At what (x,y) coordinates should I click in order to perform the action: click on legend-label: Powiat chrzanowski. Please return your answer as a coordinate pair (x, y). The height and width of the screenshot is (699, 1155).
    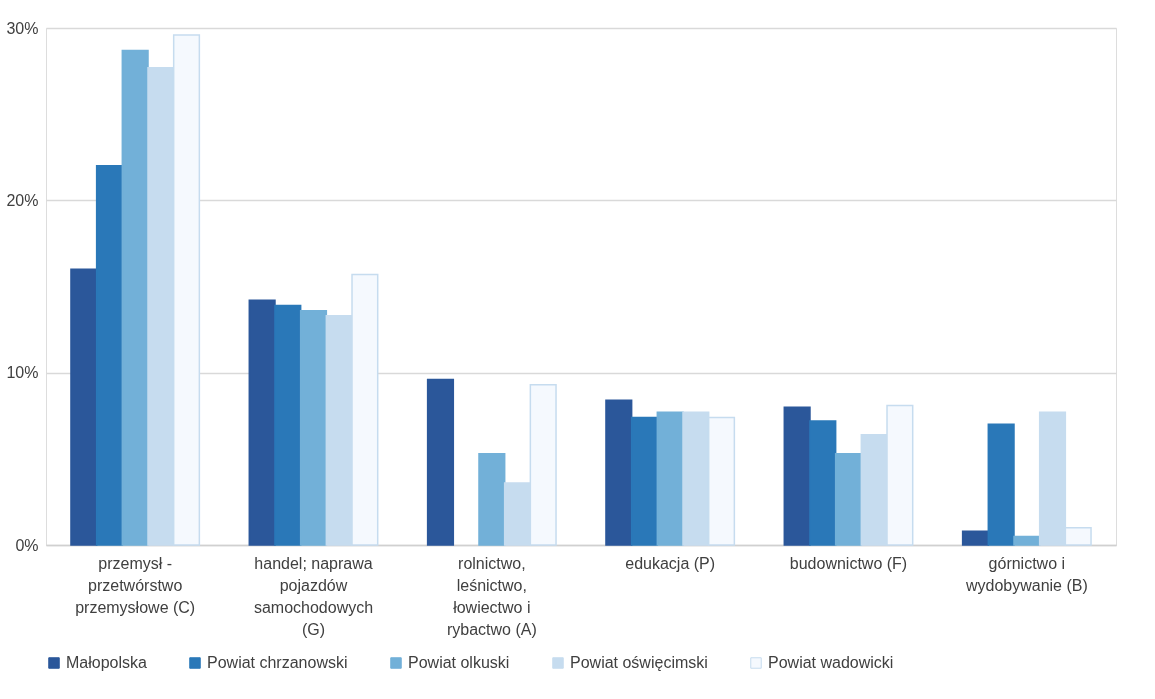
    Looking at the image, I should click on (277, 662).